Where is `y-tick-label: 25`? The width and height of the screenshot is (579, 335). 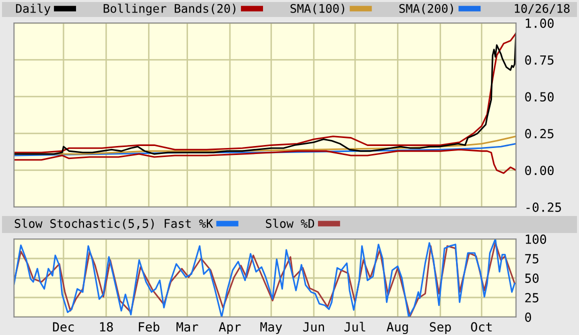
y-tick-label: 25 is located at coordinates (531, 297).